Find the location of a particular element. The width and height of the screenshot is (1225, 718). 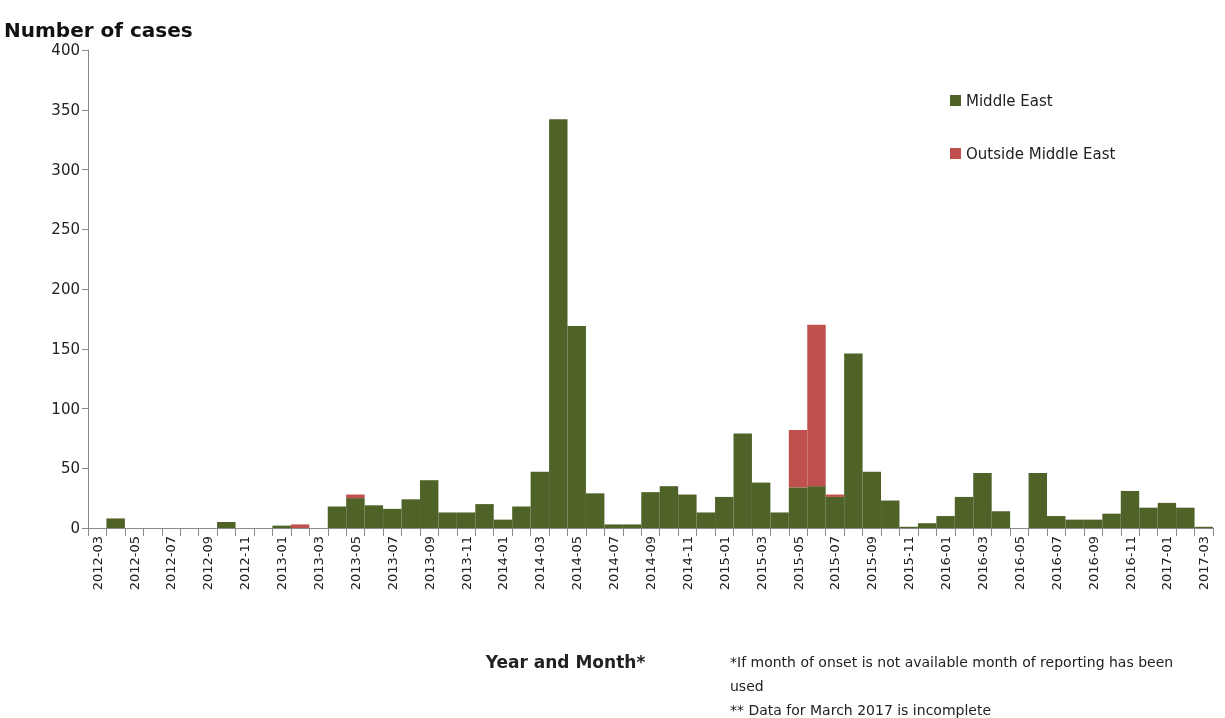

x-tick-label: 2017-03 is located at coordinates (1204, 563).